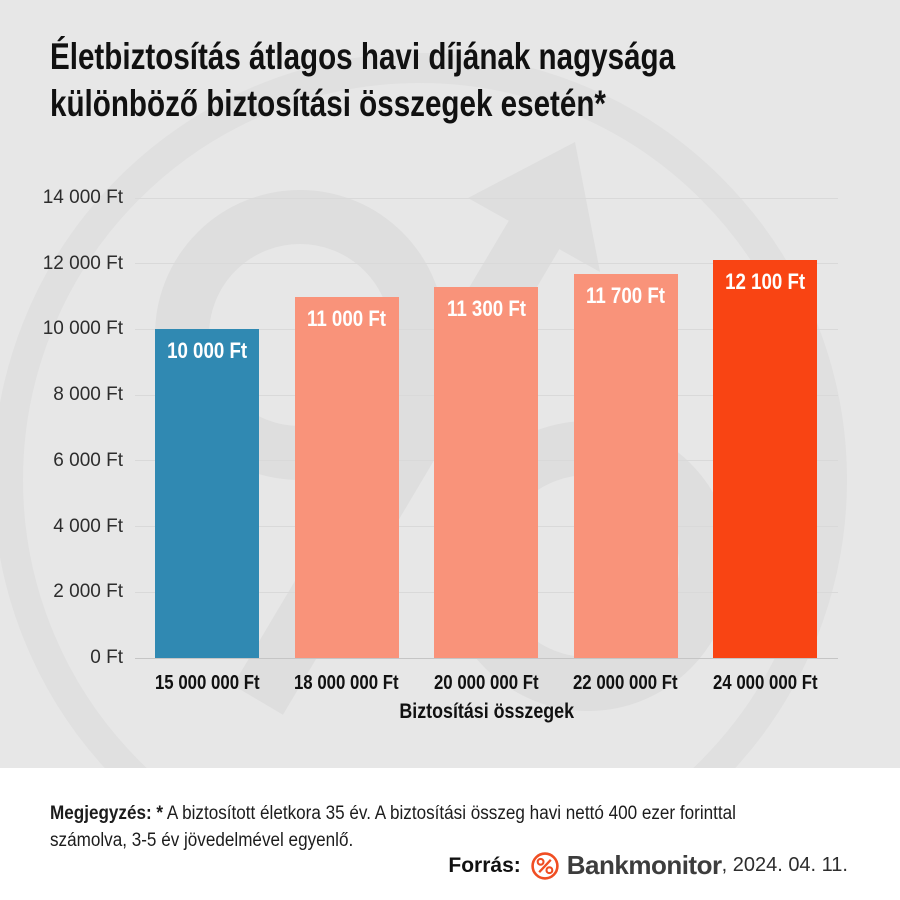 The height and width of the screenshot is (900, 900). Describe the element at coordinates (82, 197) in the screenshot. I see `y-tick-label: 14 000 Ft` at that location.